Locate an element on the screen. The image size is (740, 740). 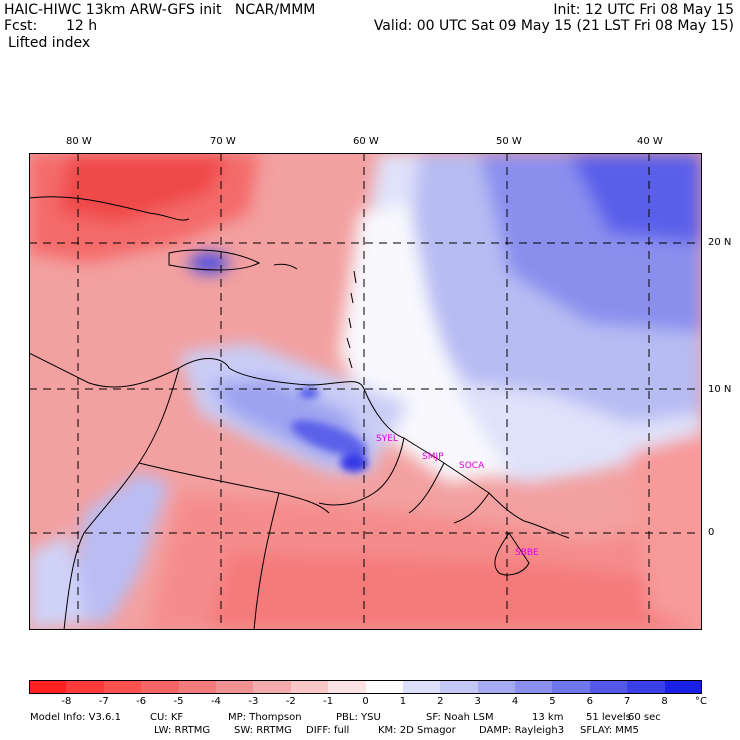
forecast-label: Fcst: is located at coordinates (21, 26).